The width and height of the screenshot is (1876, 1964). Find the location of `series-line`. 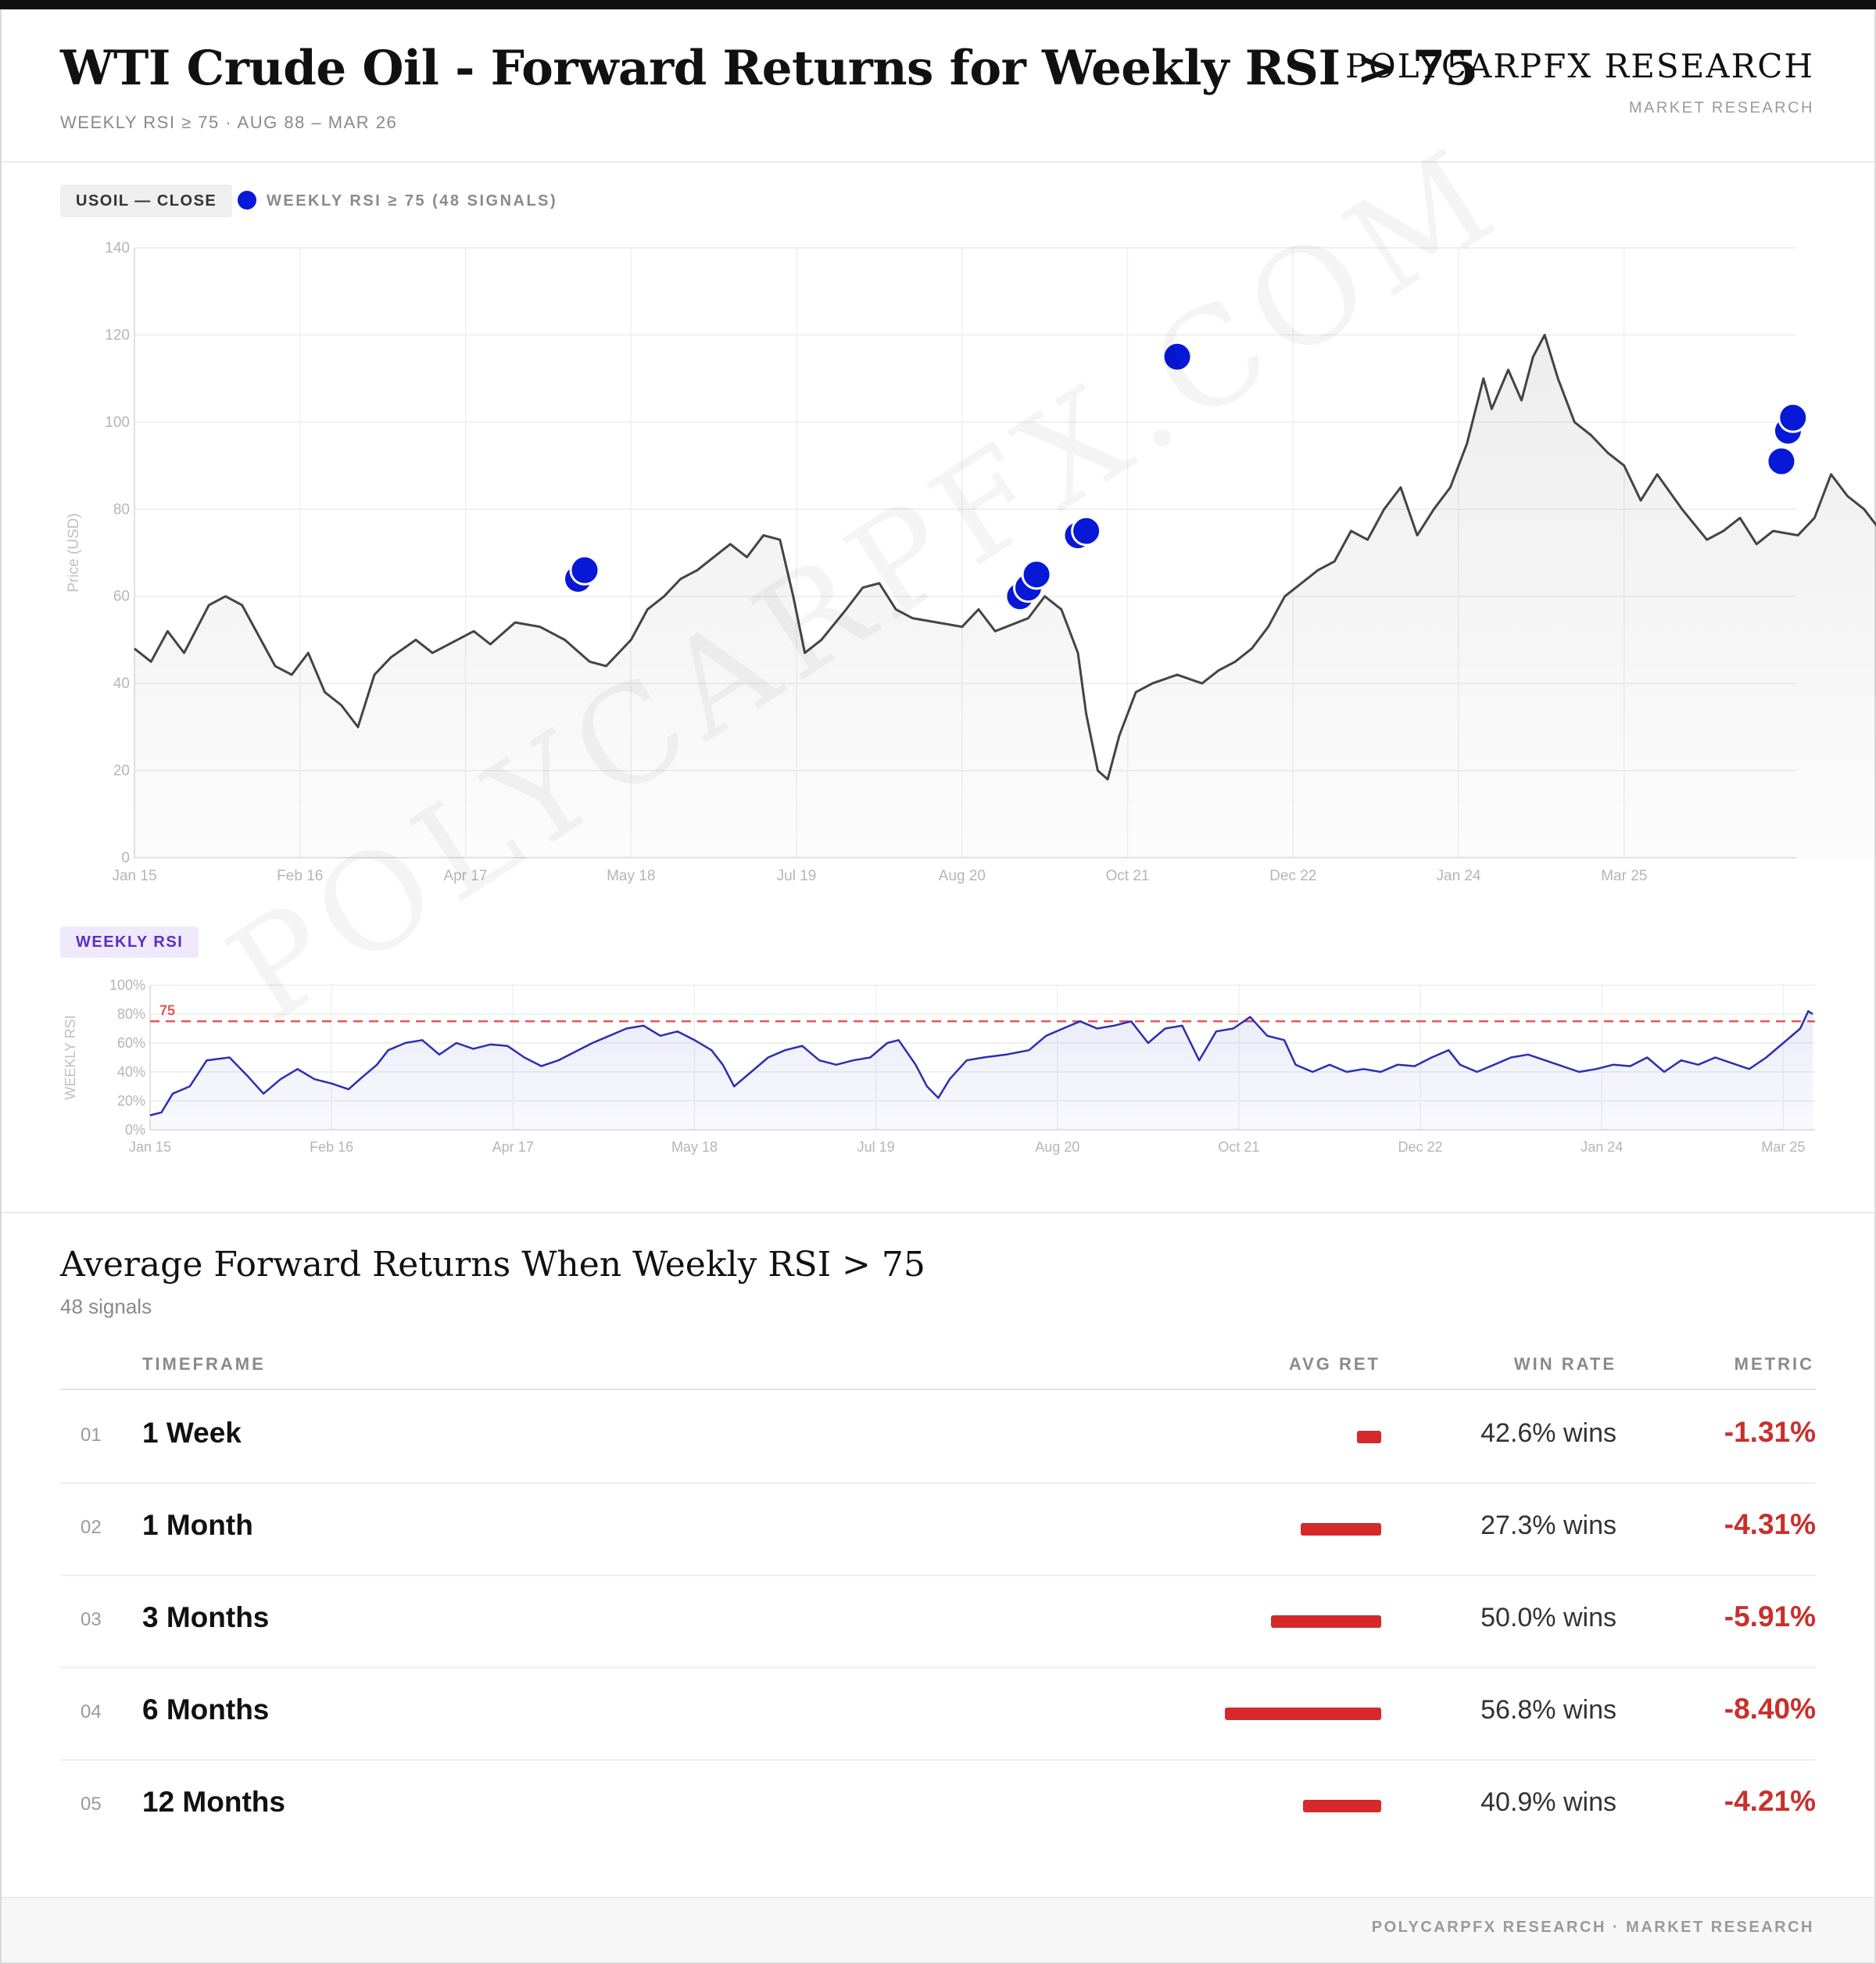

series-line is located at coordinates (981, 1063).